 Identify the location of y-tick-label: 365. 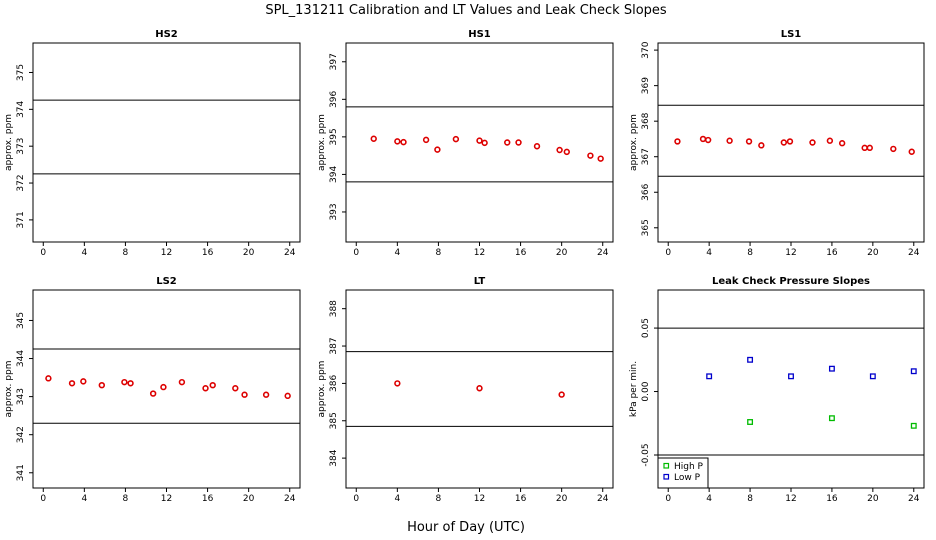
(646, 227).